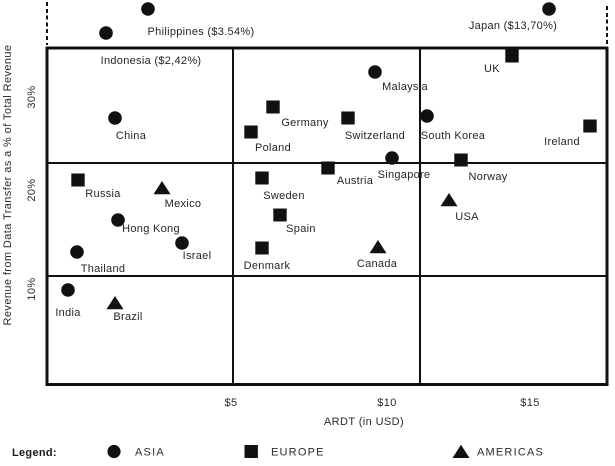 Image resolution: width=615 pixels, height=466 pixels. Describe the element at coordinates (364, 422) in the screenshot. I see `x-axis-title: ARDT (in USD)` at that location.